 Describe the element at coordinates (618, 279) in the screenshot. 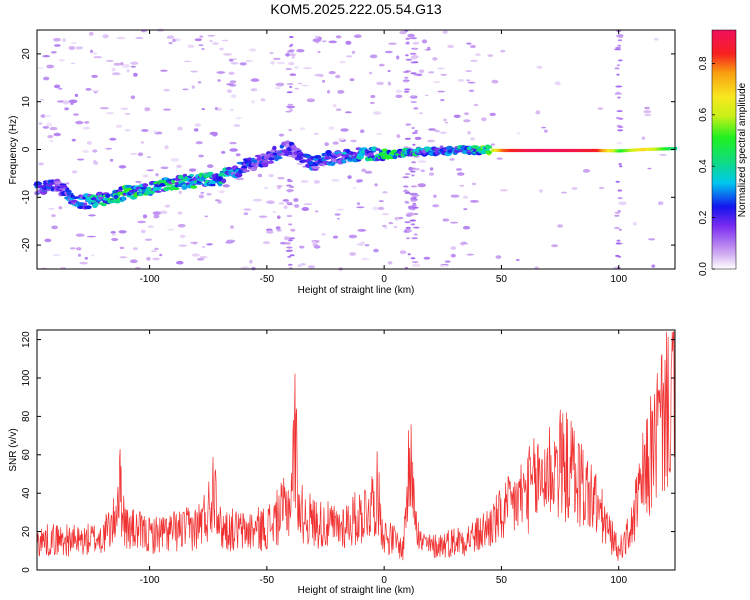

I see `spectrogram-xtick-label: 100` at that location.